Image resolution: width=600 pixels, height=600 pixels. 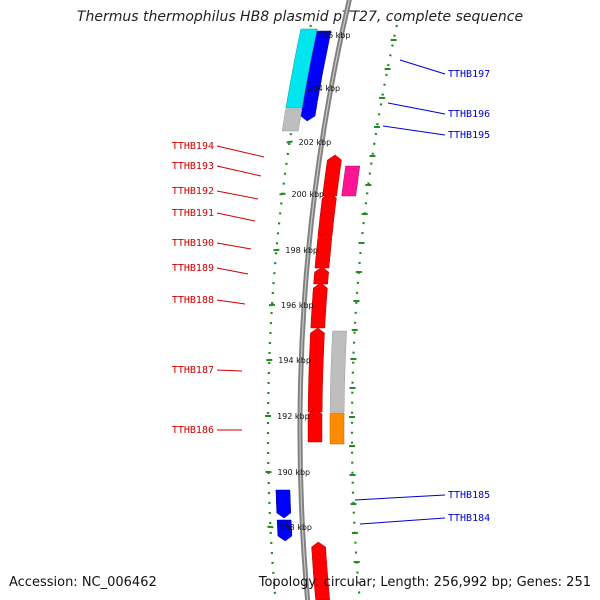 I want to click on gene-label-tthb185: TTHB185, so click(x=469, y=495).